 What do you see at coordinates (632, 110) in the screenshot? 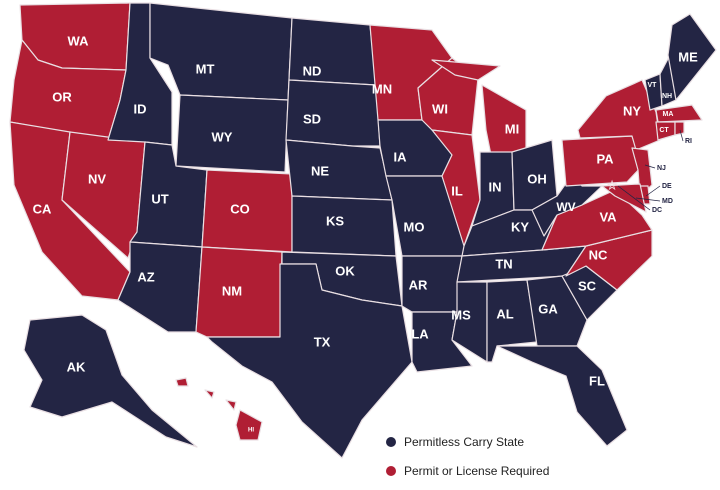
I see `state-label-ny: NY` at bounding box center [632, 110].